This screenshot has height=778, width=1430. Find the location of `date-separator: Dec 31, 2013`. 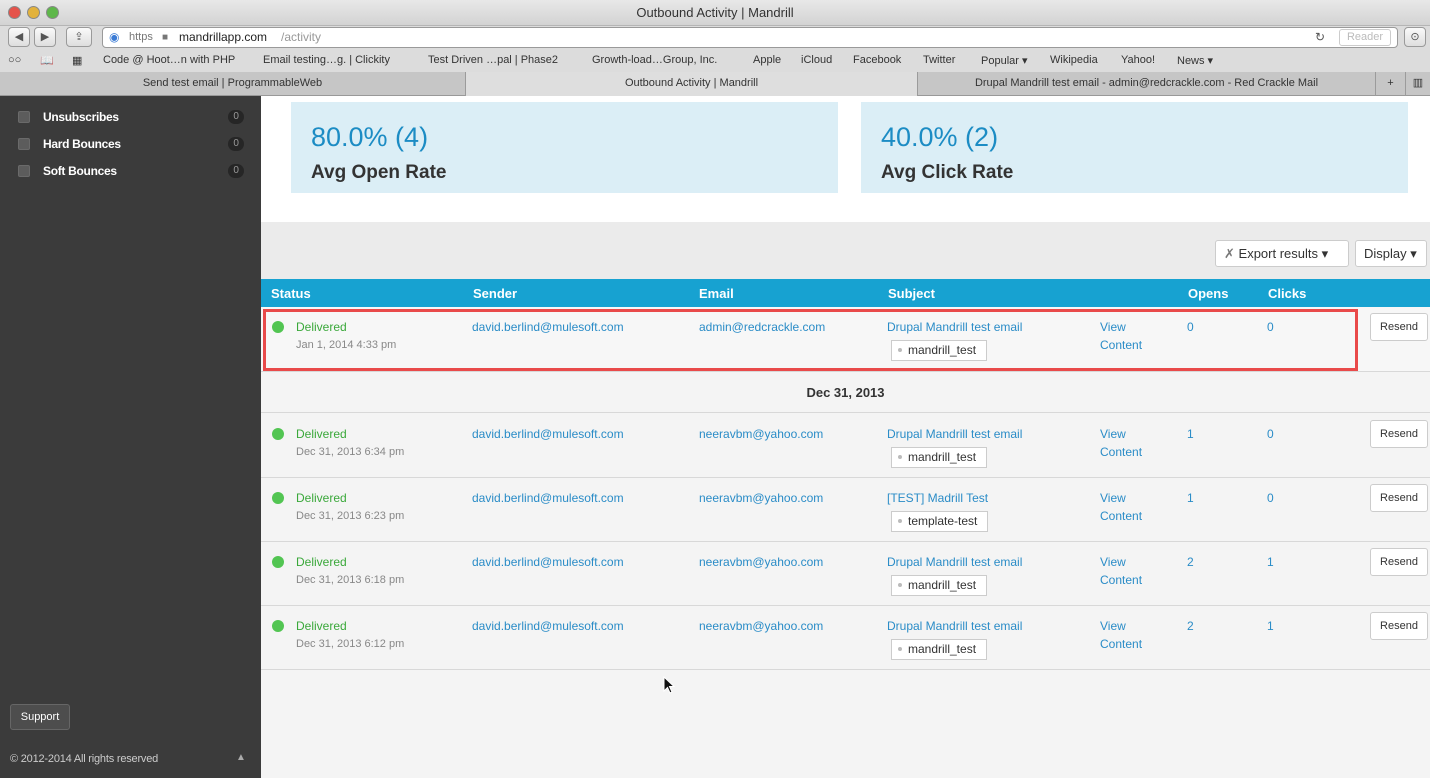

date-separator: Dec 31, 2013 is located at coordinates (845, 392).